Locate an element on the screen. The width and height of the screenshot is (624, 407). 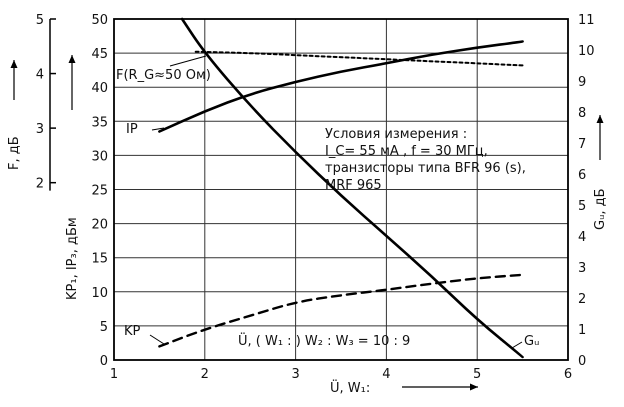
y-right-tick-label: 2 is located at coordinates (582, 299).